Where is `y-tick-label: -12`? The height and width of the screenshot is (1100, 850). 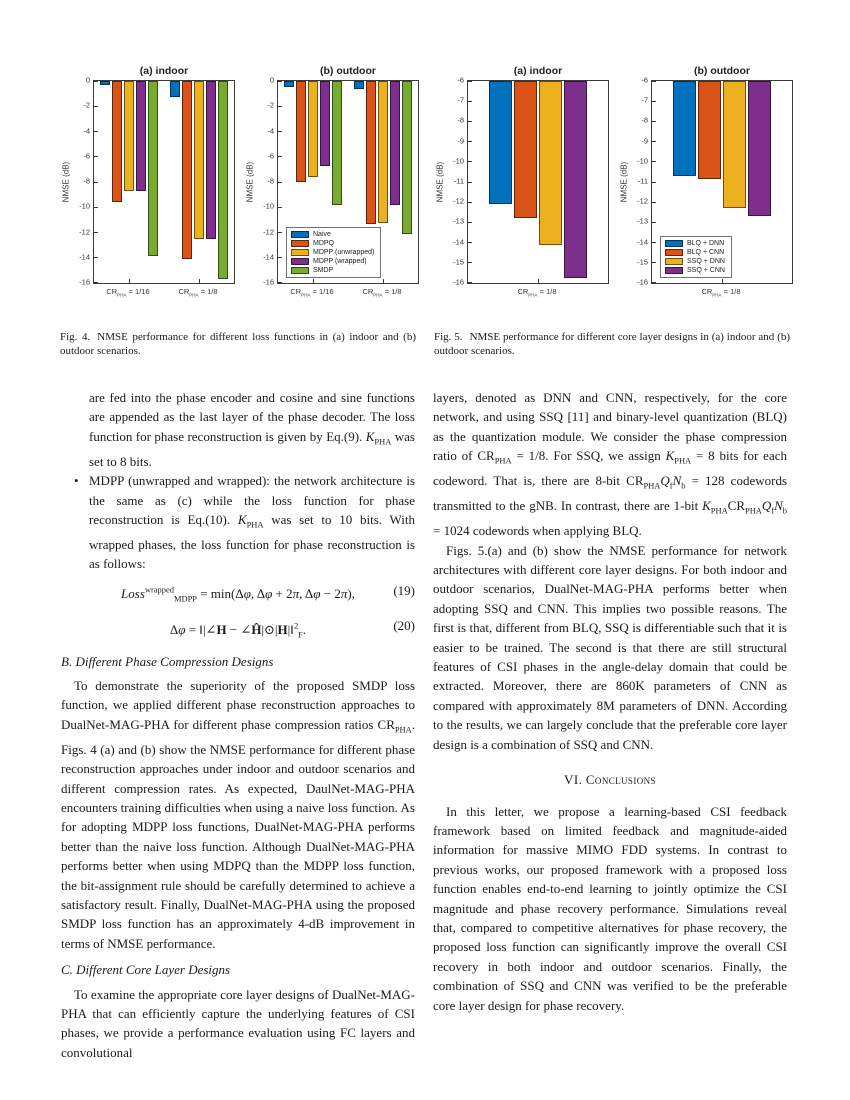
y-tick-label: -12 is located at coordinates (268, 231).